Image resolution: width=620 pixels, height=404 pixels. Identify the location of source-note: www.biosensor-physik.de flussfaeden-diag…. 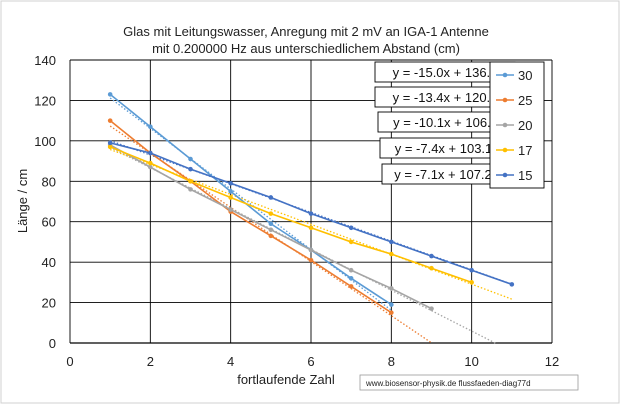
(448, 383).